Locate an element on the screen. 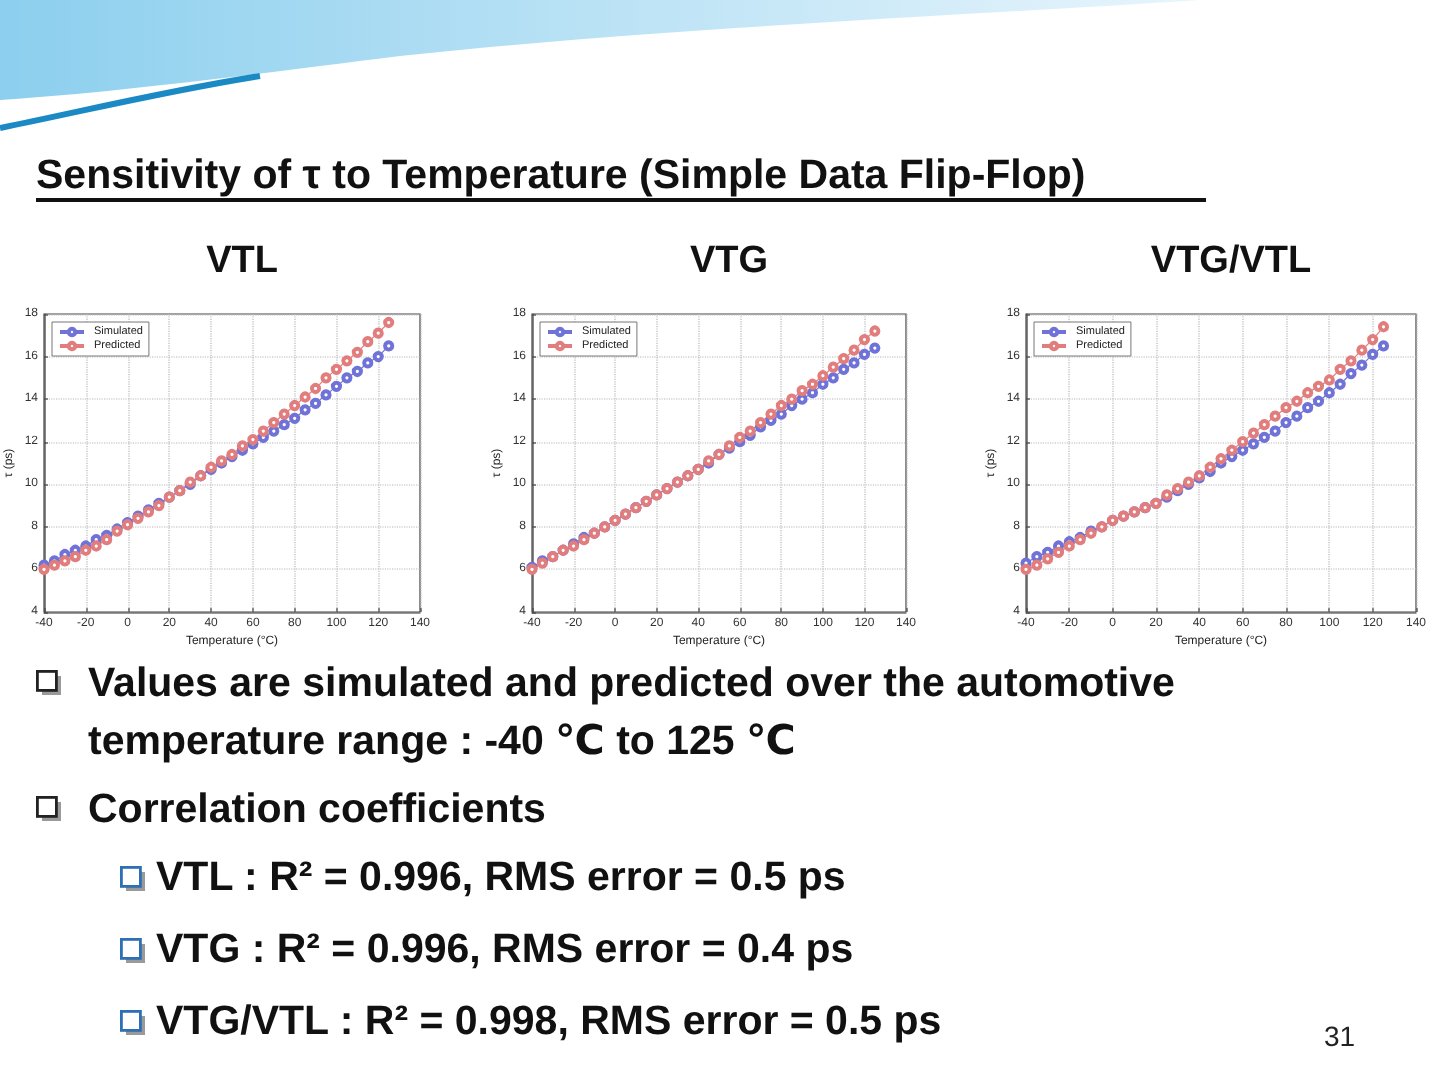 The width and height of the screenshot is (1440, 1080). text: Values are simulated and predicted over the automotive temperature range : -40 ℃ to 125 ℃ is located at coordinates (631, 712).